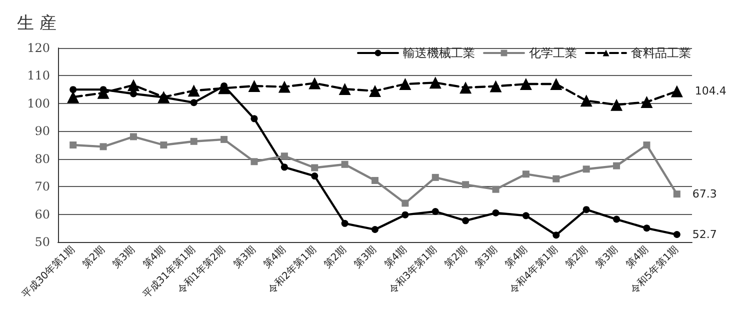  Describe the element at coordinates (38, 103) in the screenshot. I see `y-tick-label: 100` at that location.